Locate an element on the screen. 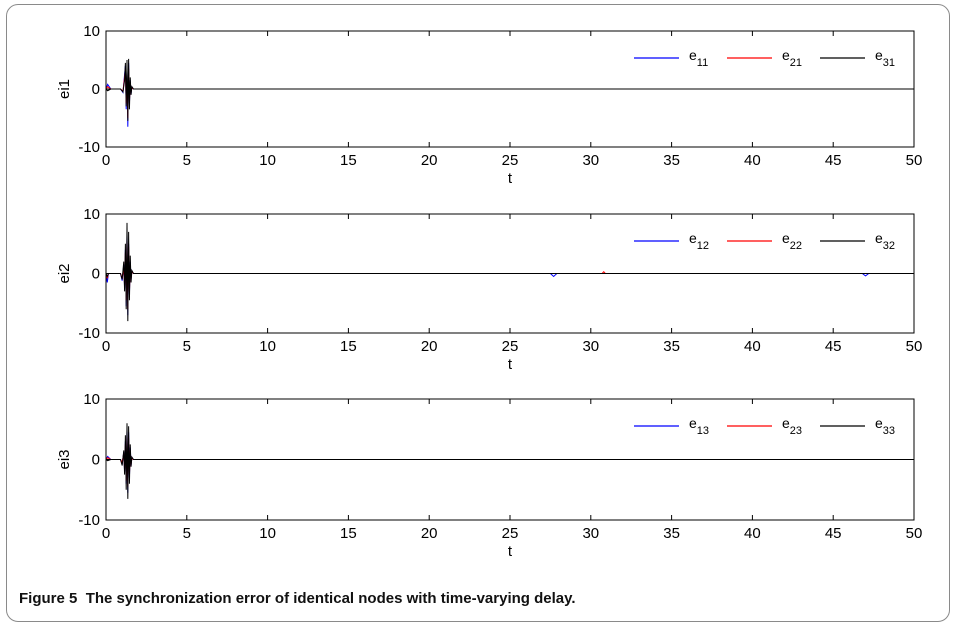 Image resolution: width=956 pixels, height=627 pixels. legend-label: e21 is located at coordinates (792, 58).